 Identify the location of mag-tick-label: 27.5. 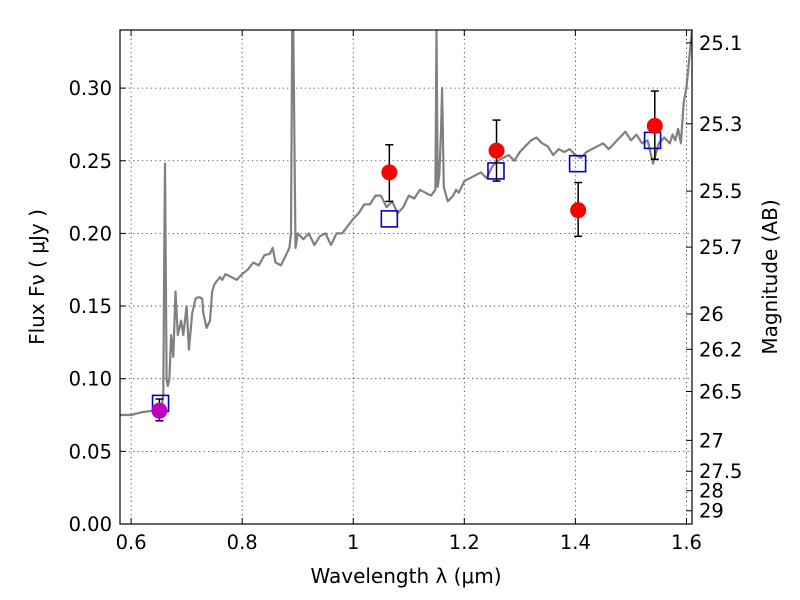
(720, 471).